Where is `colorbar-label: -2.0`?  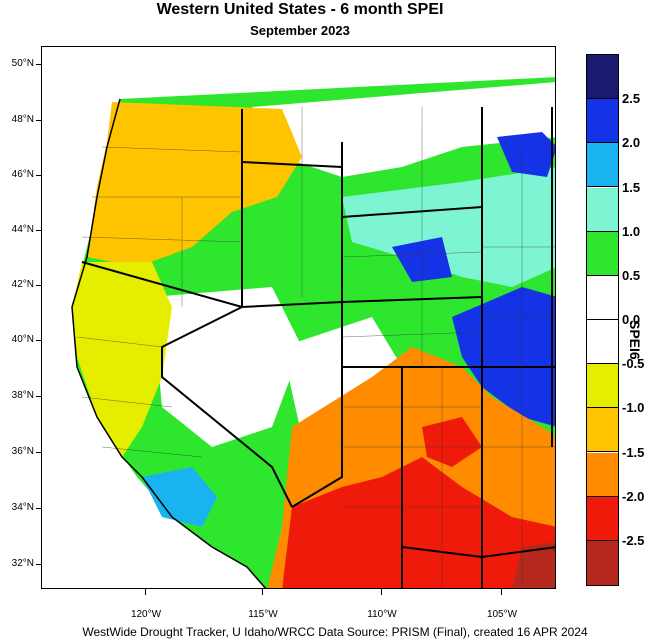 colorbar-label: -2.0 is located at coordinates (633, 496).